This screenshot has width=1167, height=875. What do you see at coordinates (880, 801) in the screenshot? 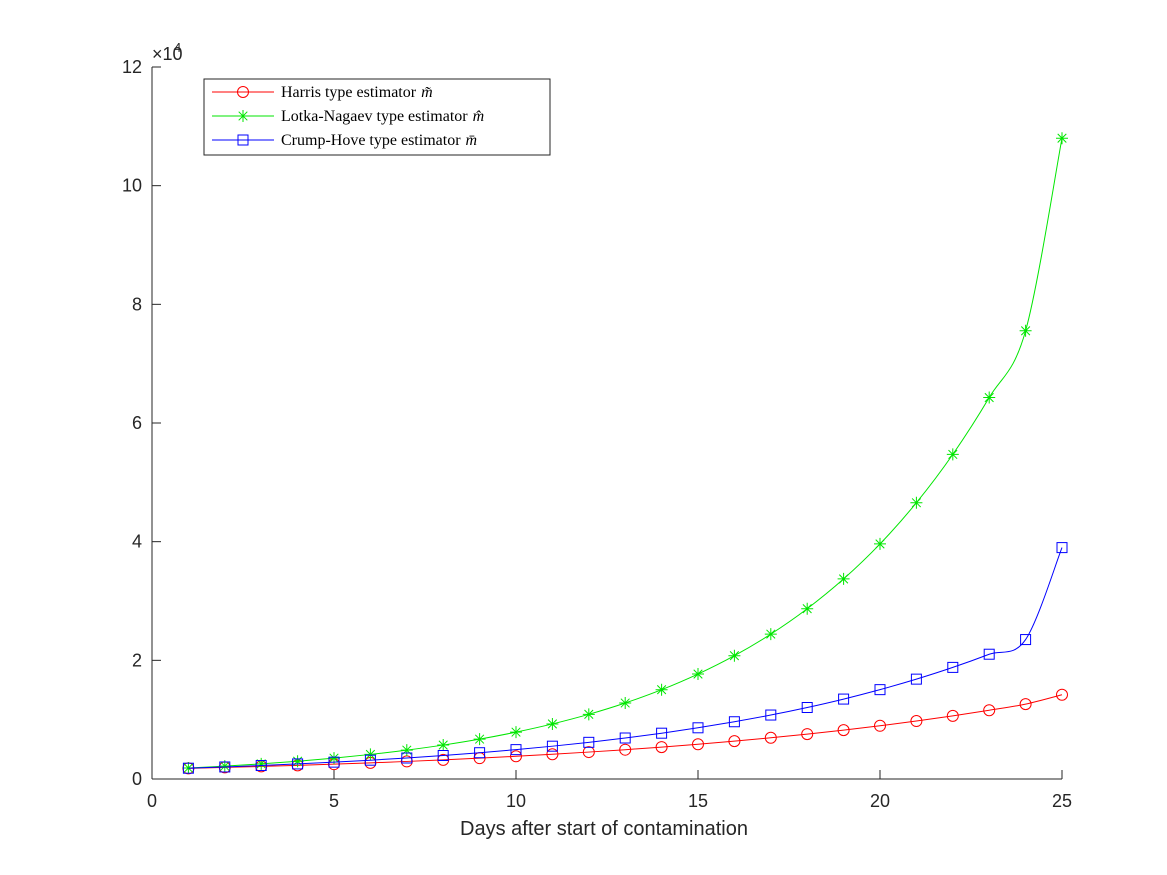
I see `x-tick-label: 20` at bounding box center [880, 801].